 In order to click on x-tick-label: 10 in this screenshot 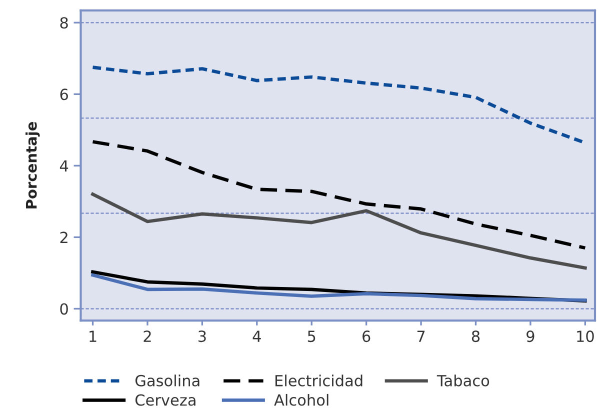, I will do `click(585, 336)`.